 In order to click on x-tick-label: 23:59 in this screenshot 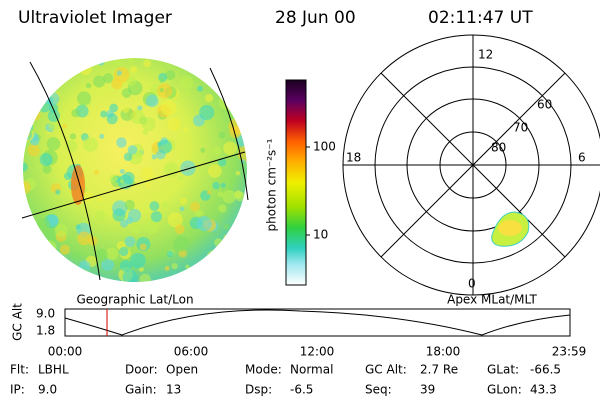, I will do `click(569, 352)`.